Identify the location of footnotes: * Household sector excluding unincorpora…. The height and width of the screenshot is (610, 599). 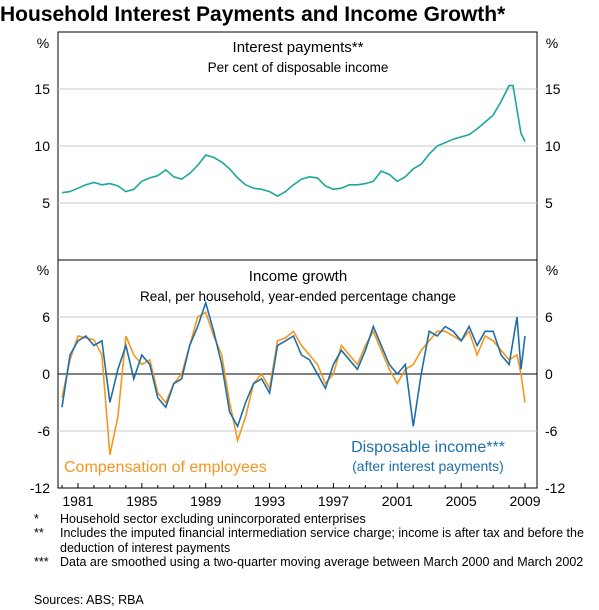
(314, 541).